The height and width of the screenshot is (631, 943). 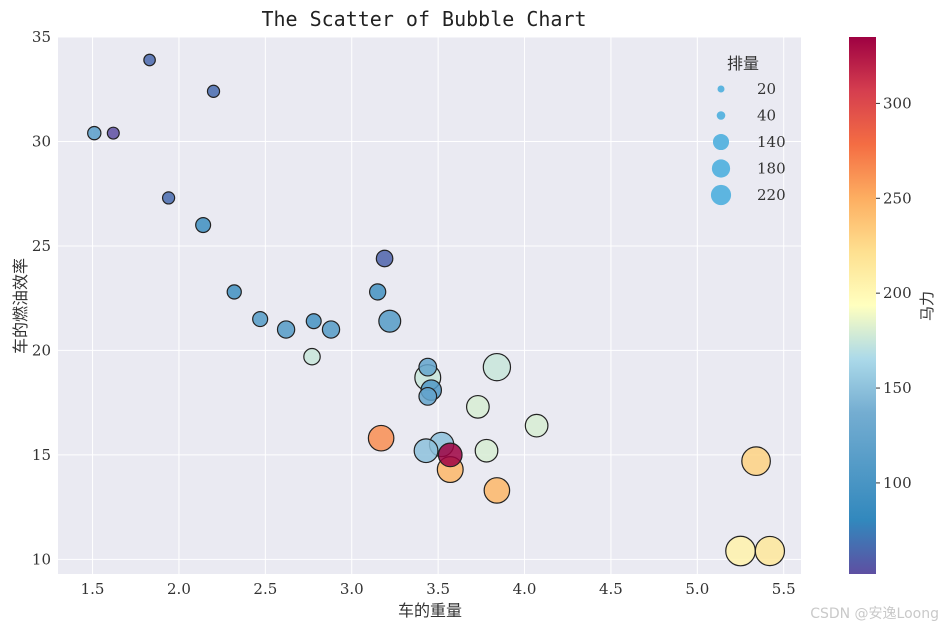 What do you see at coordinates (352, 589) in the screenshot?
I see `x-tick-label: 3.0` at bounding box center [352, 589].